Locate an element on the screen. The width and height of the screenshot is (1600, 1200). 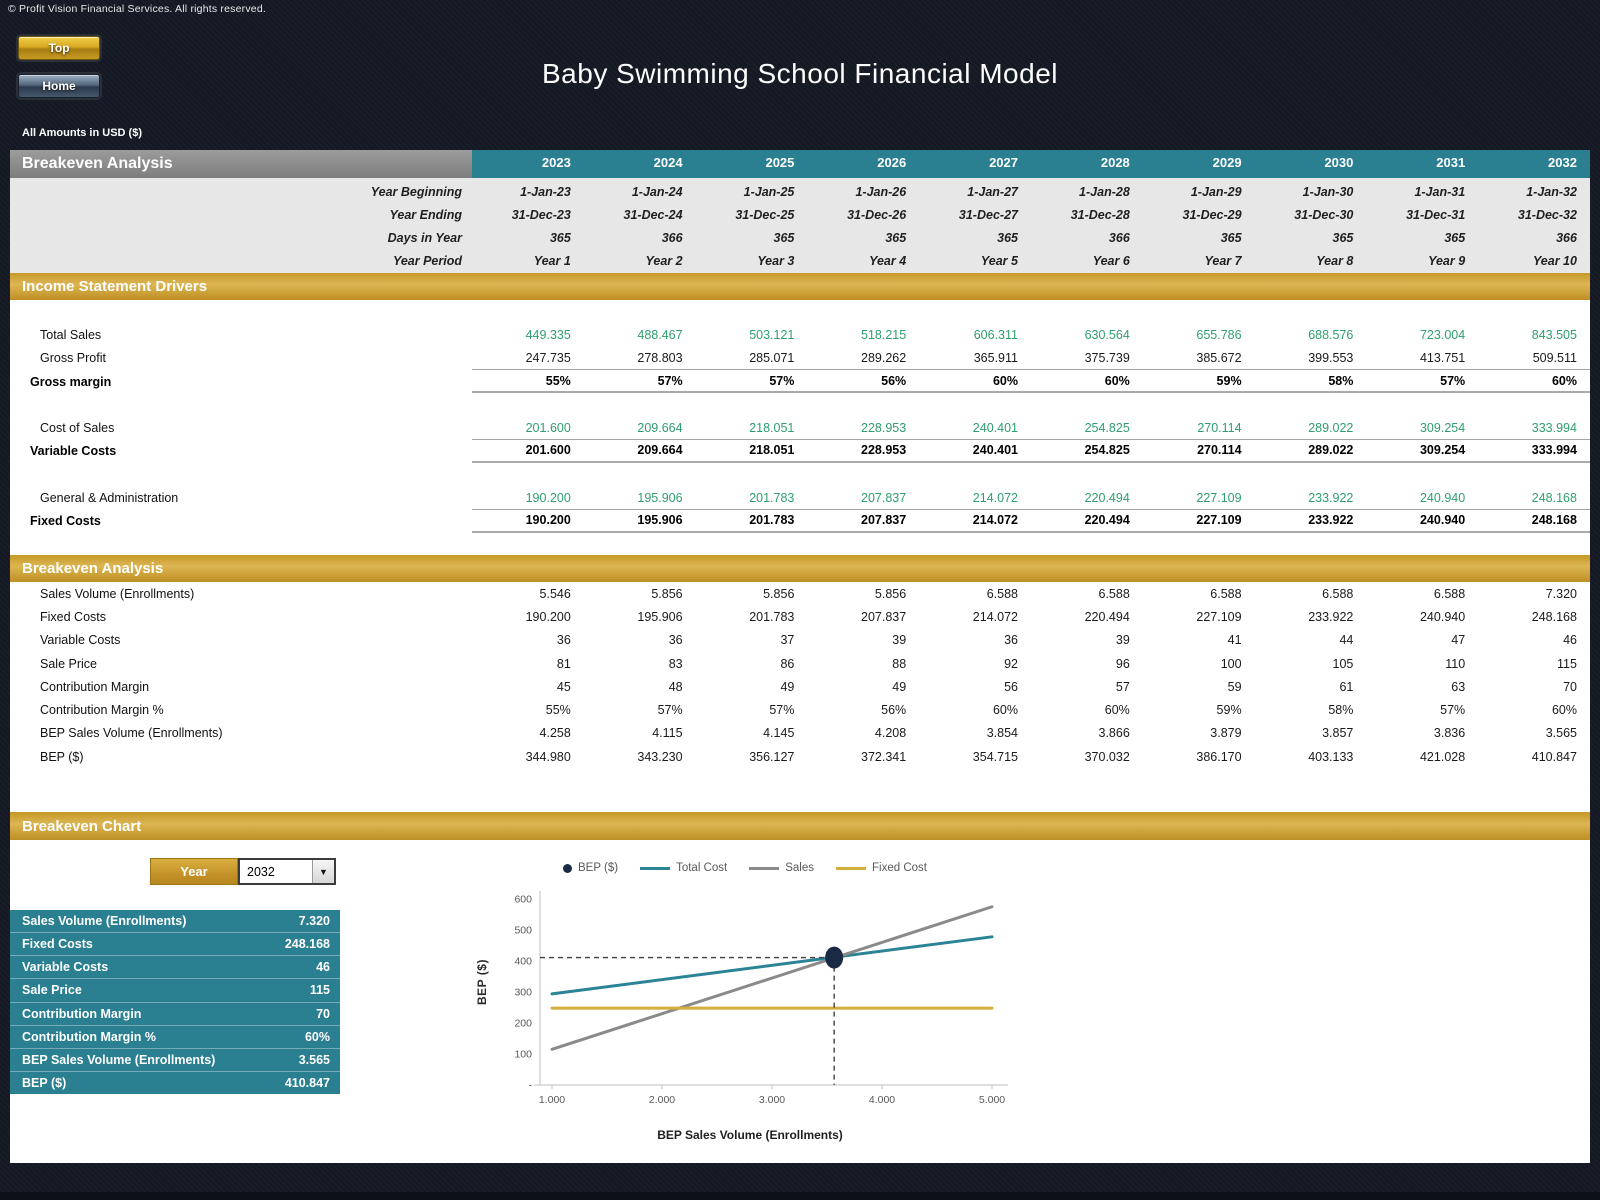
cell-value: 39 is located at coordinates (899, 640).